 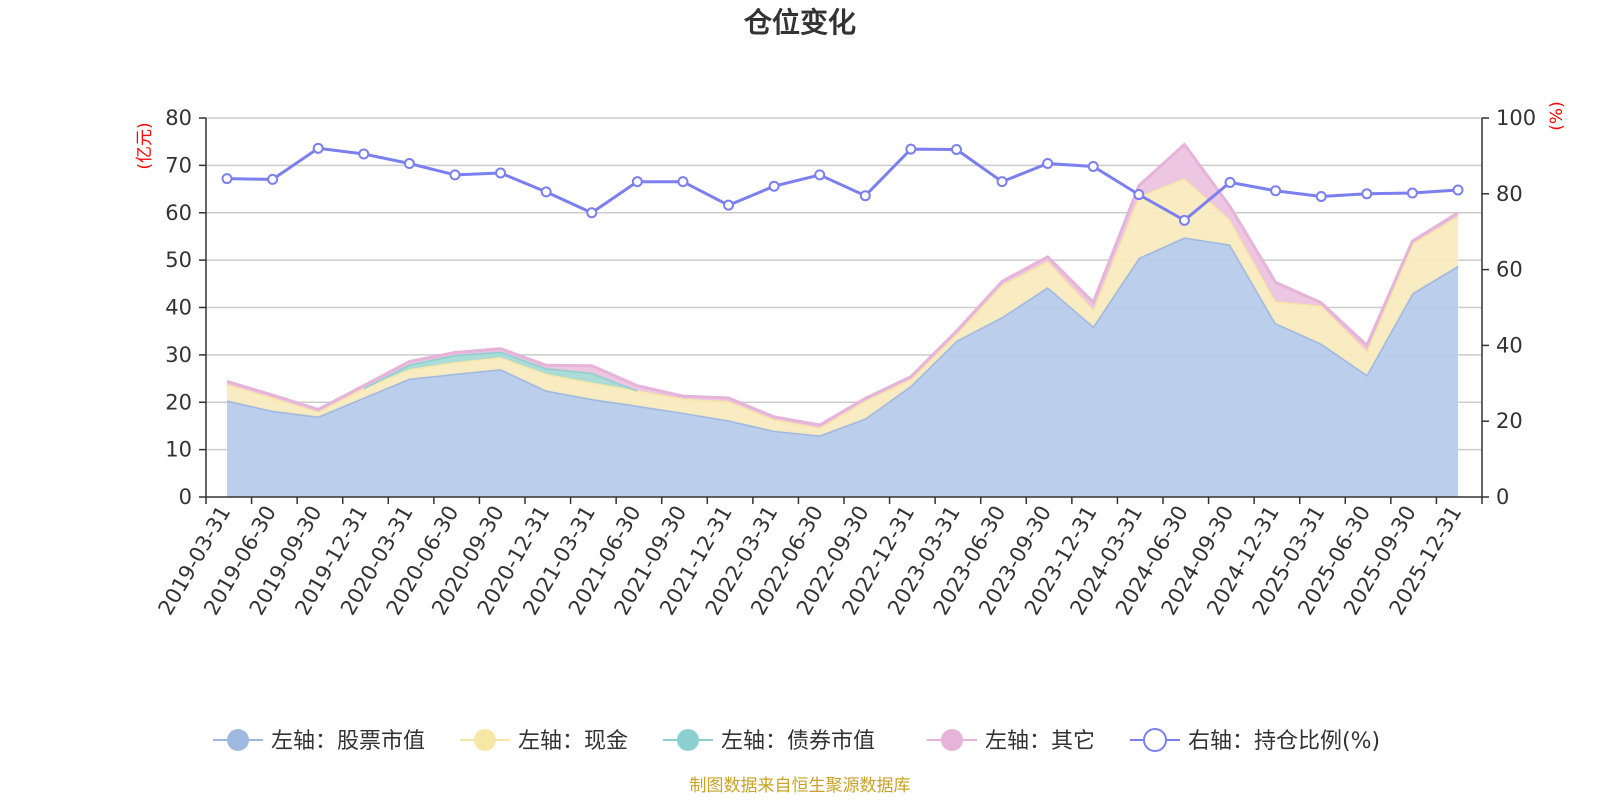 What do you see at coordinates (1509, 421) in the screenshot?
I see `right-tick-label: 20` at bounding box center [1509, 421].